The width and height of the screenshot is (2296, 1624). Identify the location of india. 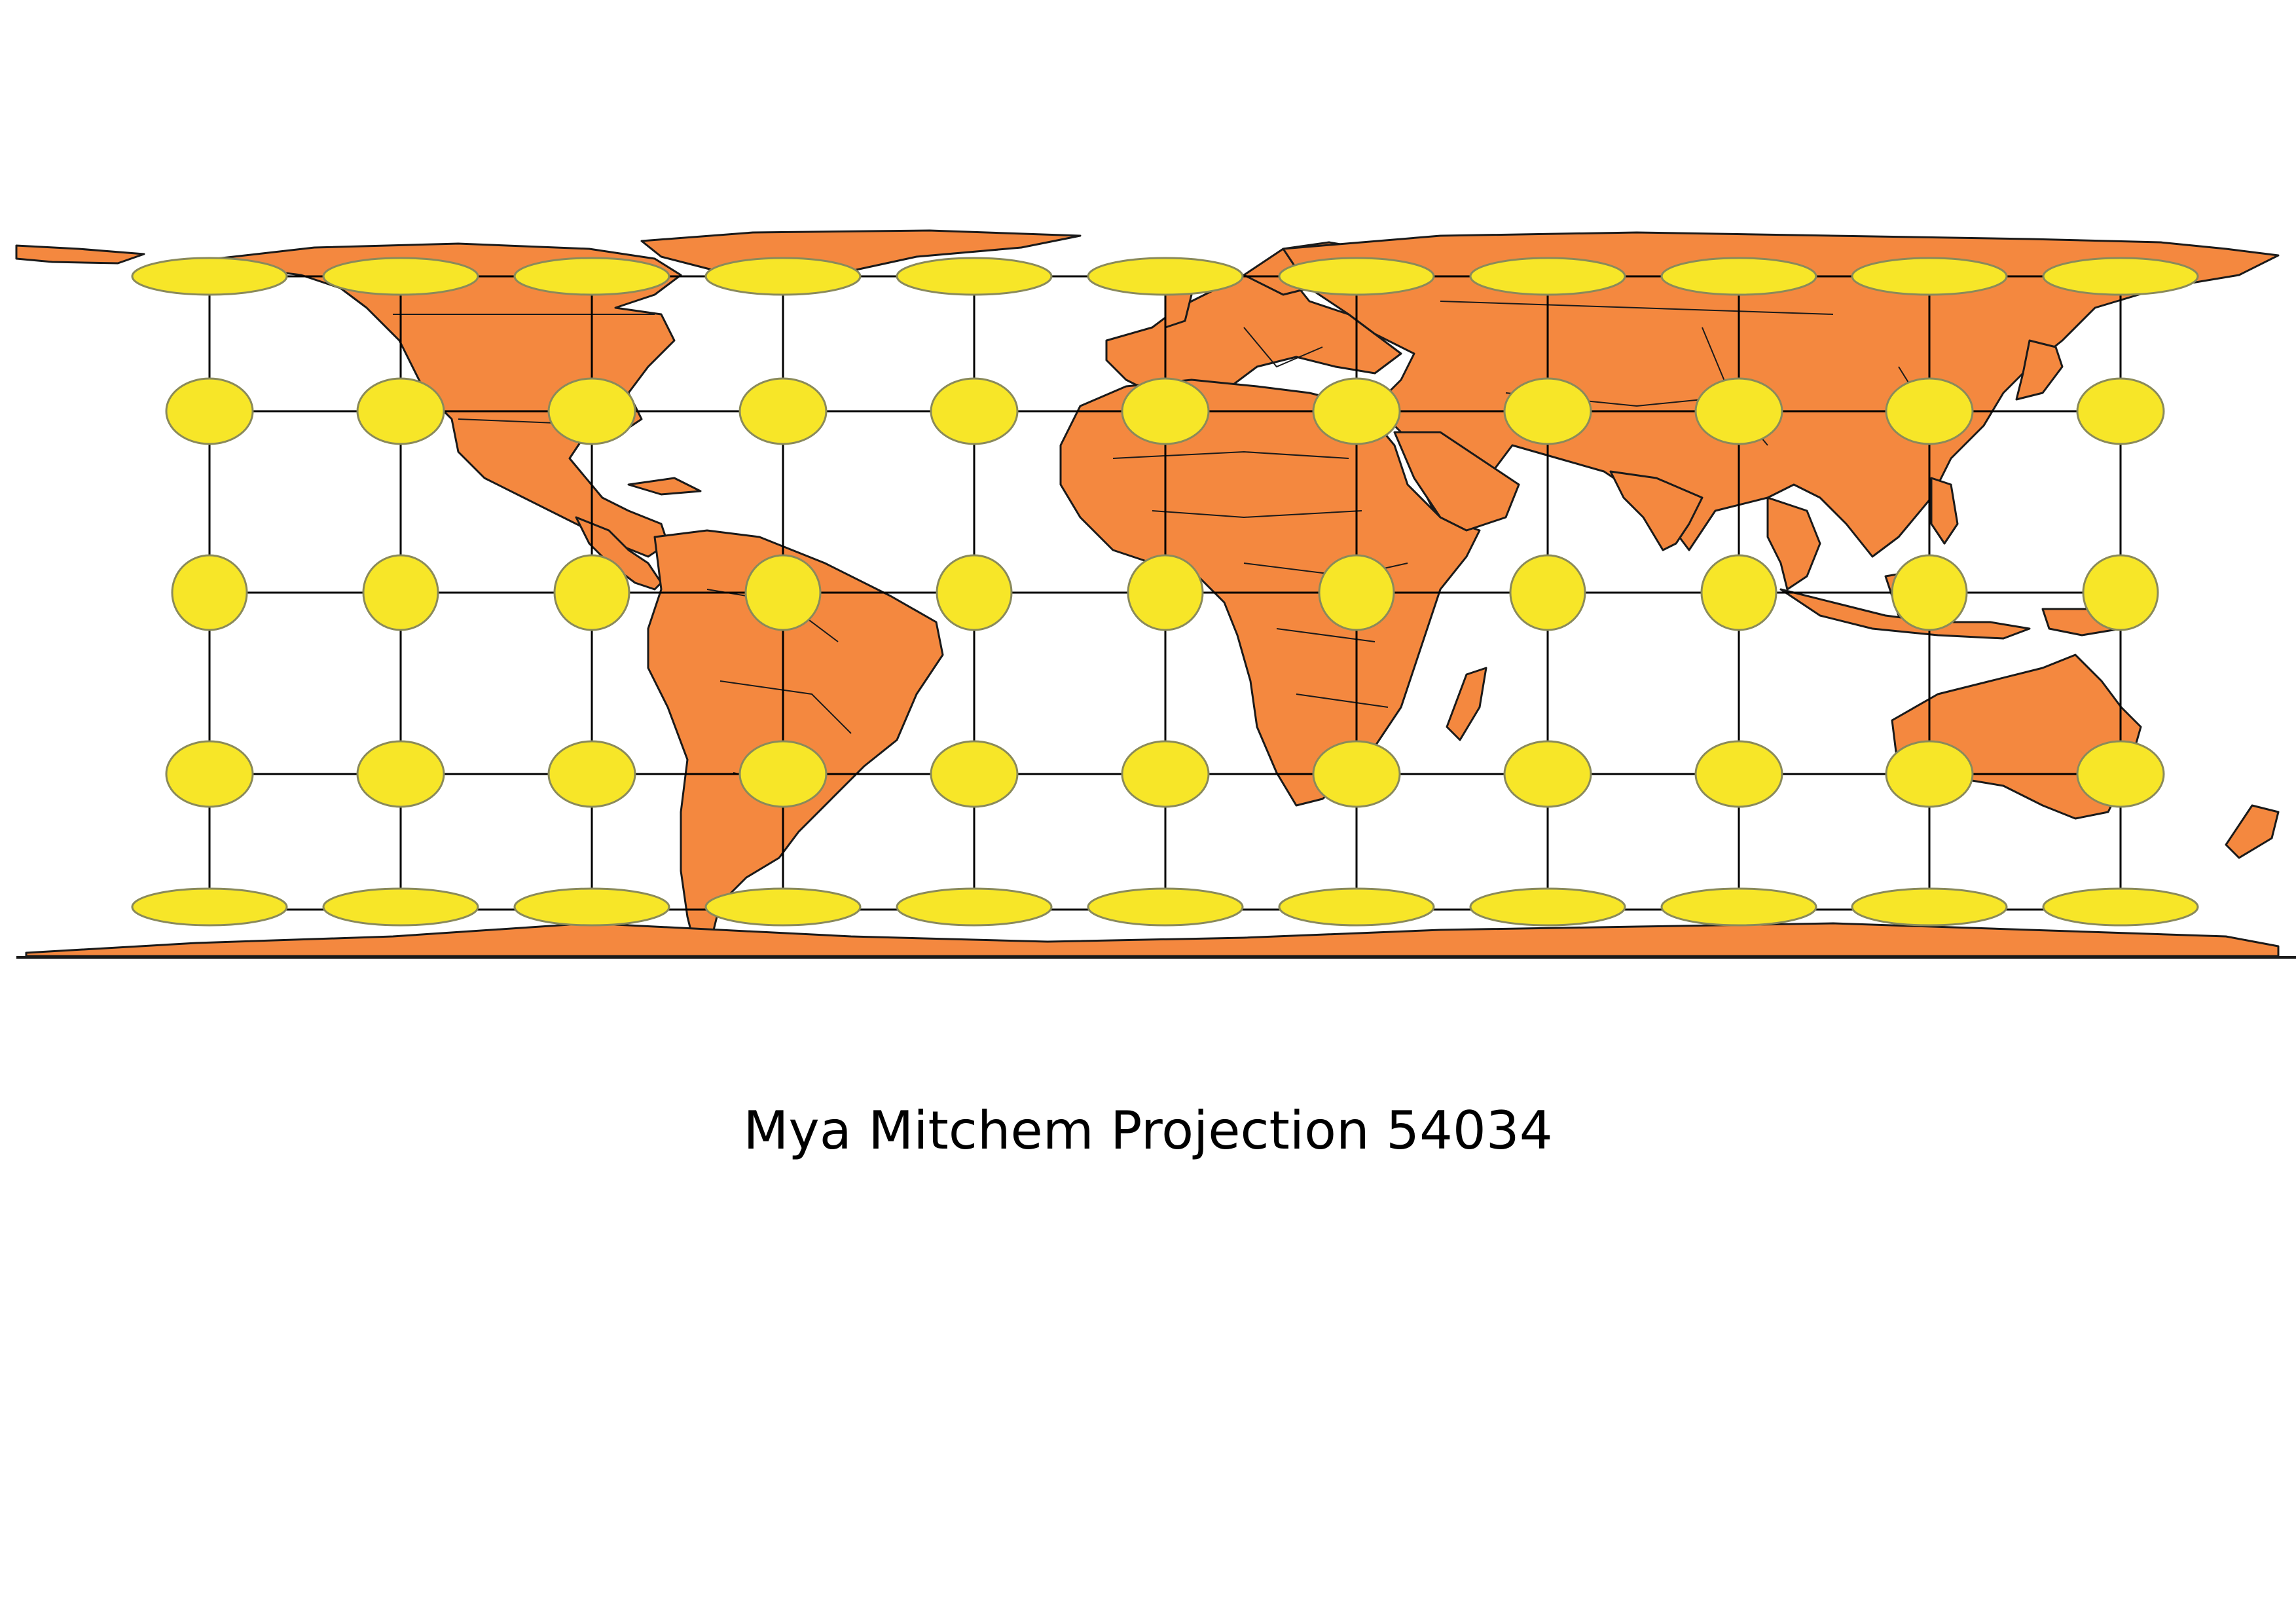
(1656, 510).